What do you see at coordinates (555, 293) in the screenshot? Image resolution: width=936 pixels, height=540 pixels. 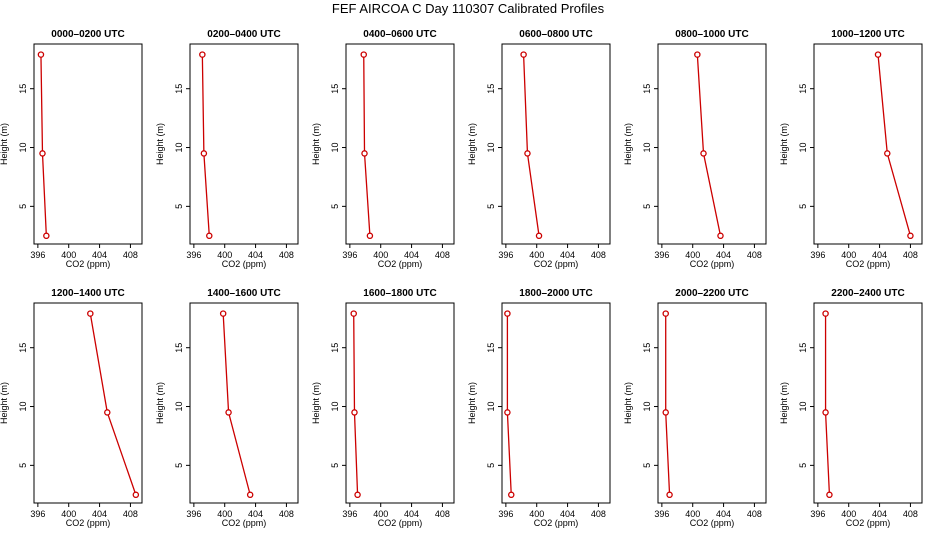 I see `panel-title: 1800–2000 UTC` at bounding box center [555, 293].